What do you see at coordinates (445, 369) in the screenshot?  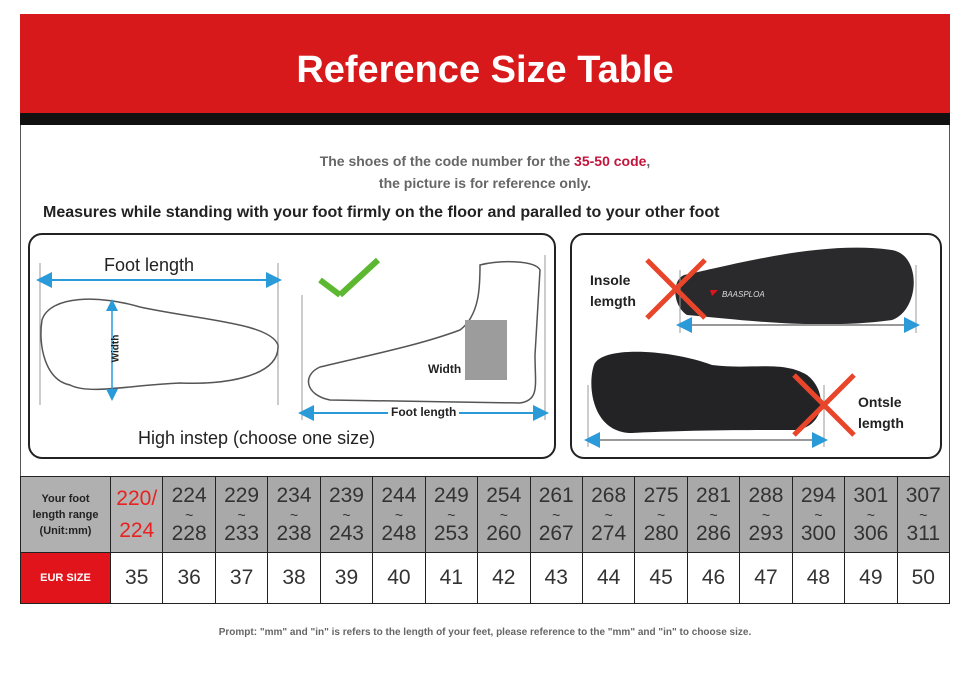 I see `width-label-side: Width` at bounding box center [445, 369].